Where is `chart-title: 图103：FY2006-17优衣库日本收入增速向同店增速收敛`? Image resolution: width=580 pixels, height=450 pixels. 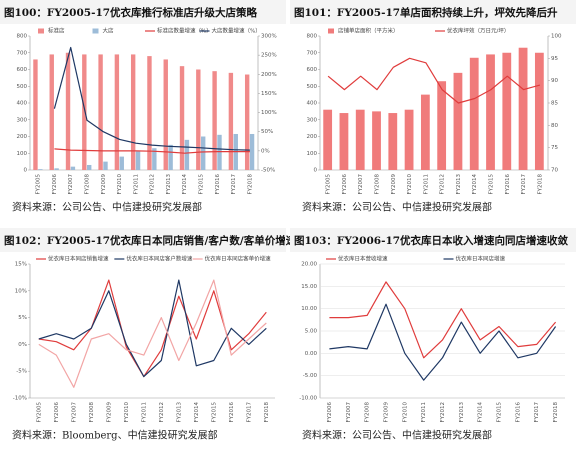 chart-title: 图103：FY2006-17优衣库日本收入增速向同店增速收敛 is located at coordinates (431, 240).